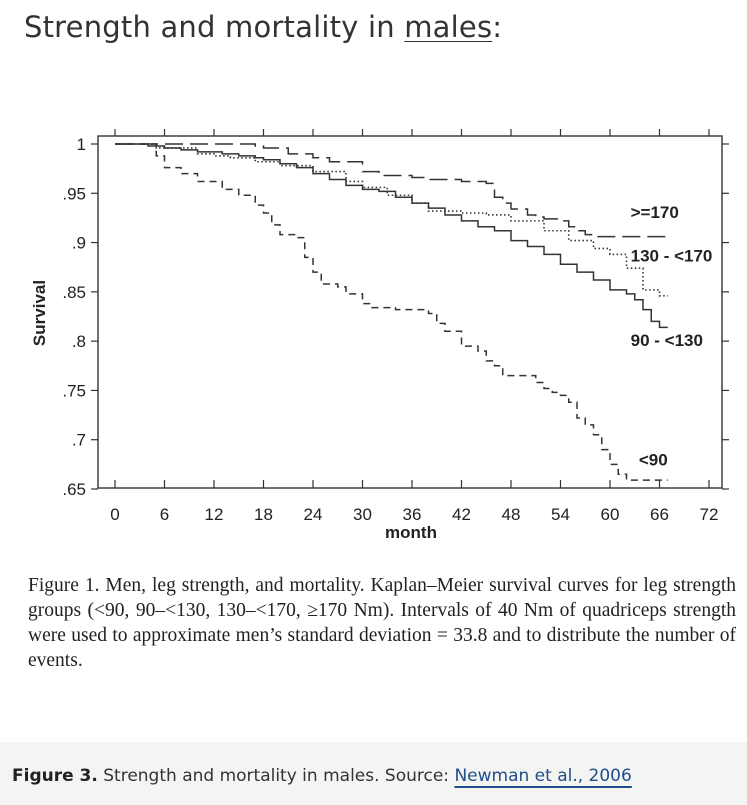 The width and height of the screenshot is (747, 805). Describe the element at coordinates (653, 459) in the screenshot. I see `curve-label: <90` at that location.